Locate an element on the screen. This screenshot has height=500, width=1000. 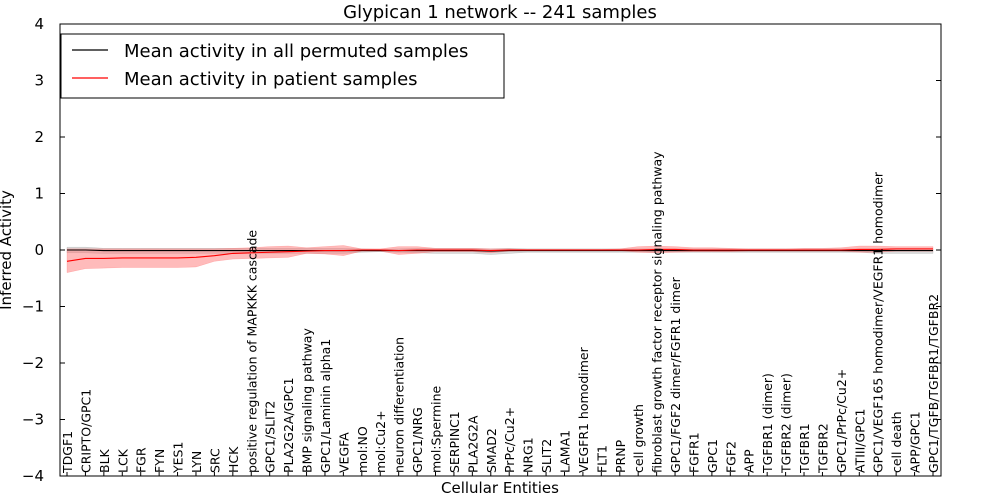
x-tick-label: APP is located at coordinates (749, 461).